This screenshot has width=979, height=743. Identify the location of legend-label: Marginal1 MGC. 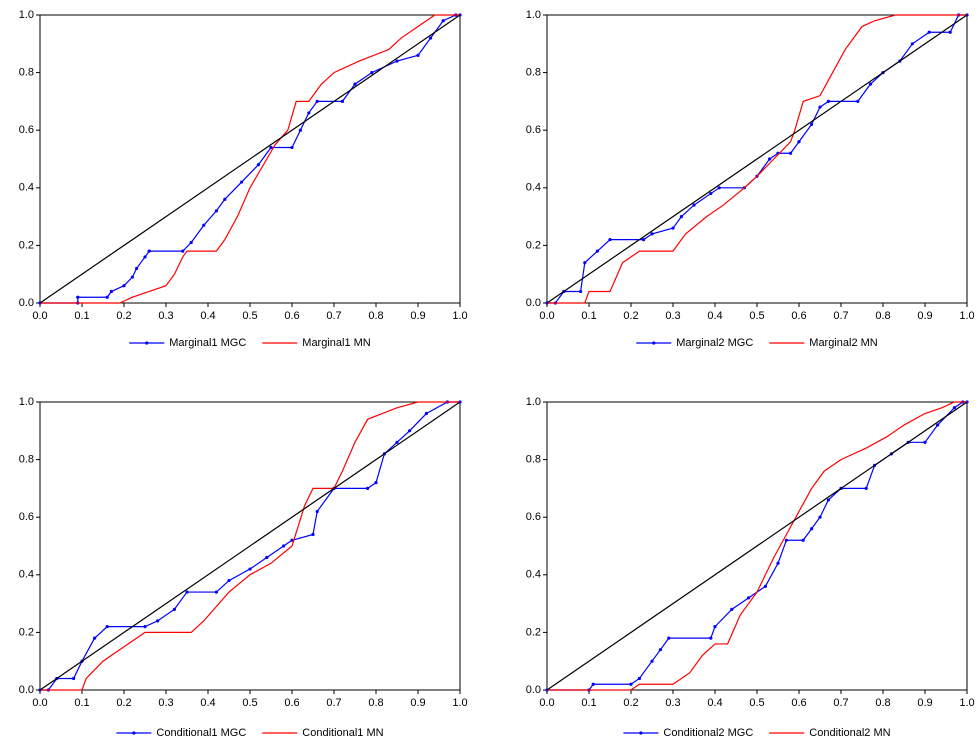
(207, 343).